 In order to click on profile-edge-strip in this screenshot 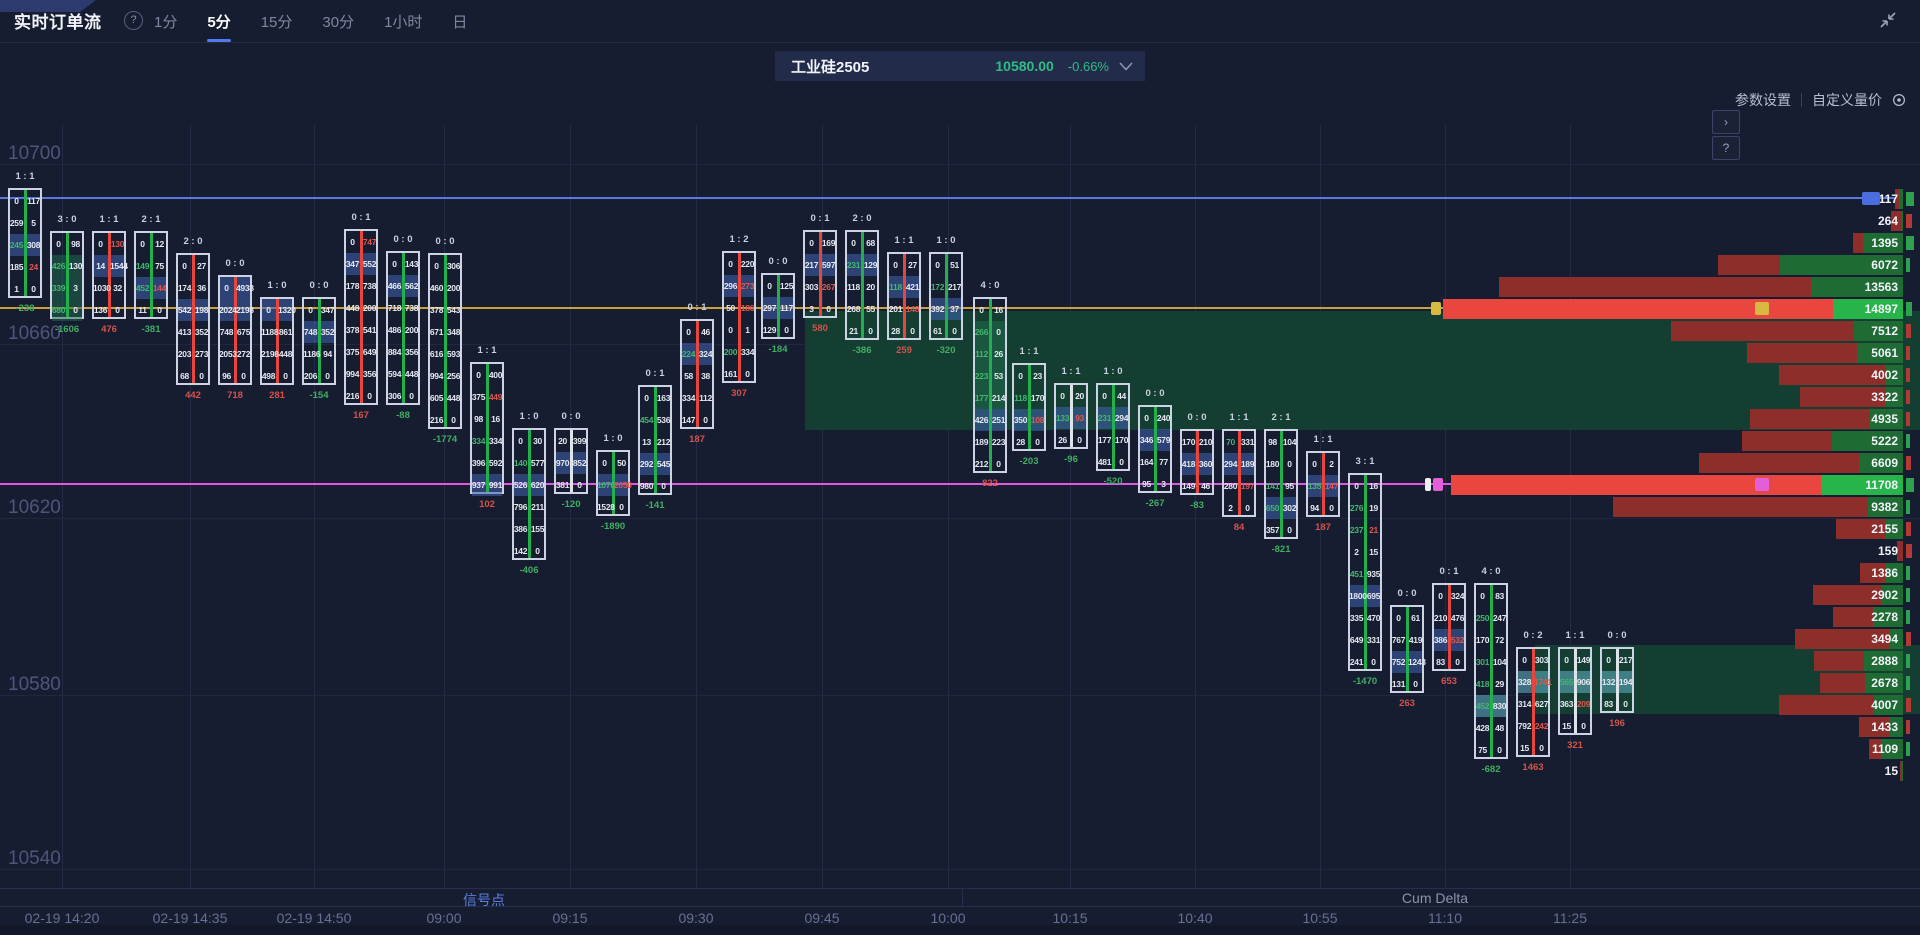, I will do `click(1908, 639)`.